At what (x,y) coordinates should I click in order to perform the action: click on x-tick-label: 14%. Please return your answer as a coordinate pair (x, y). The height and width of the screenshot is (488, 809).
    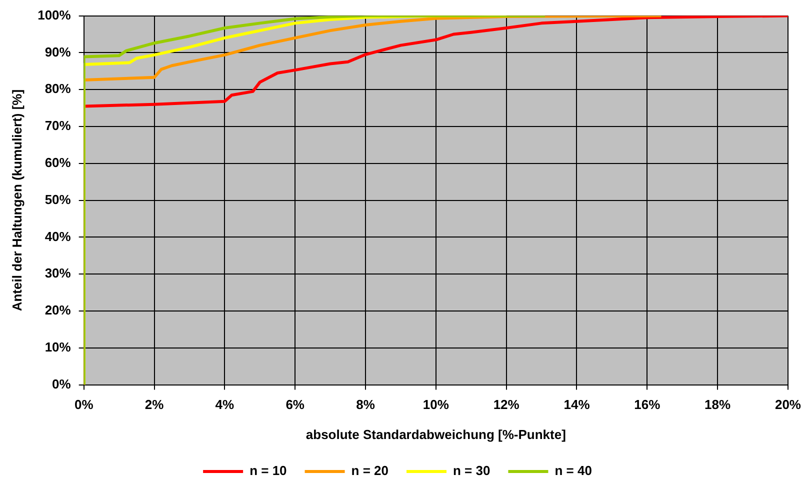
    Looking at the image, I should click on (577, 404).